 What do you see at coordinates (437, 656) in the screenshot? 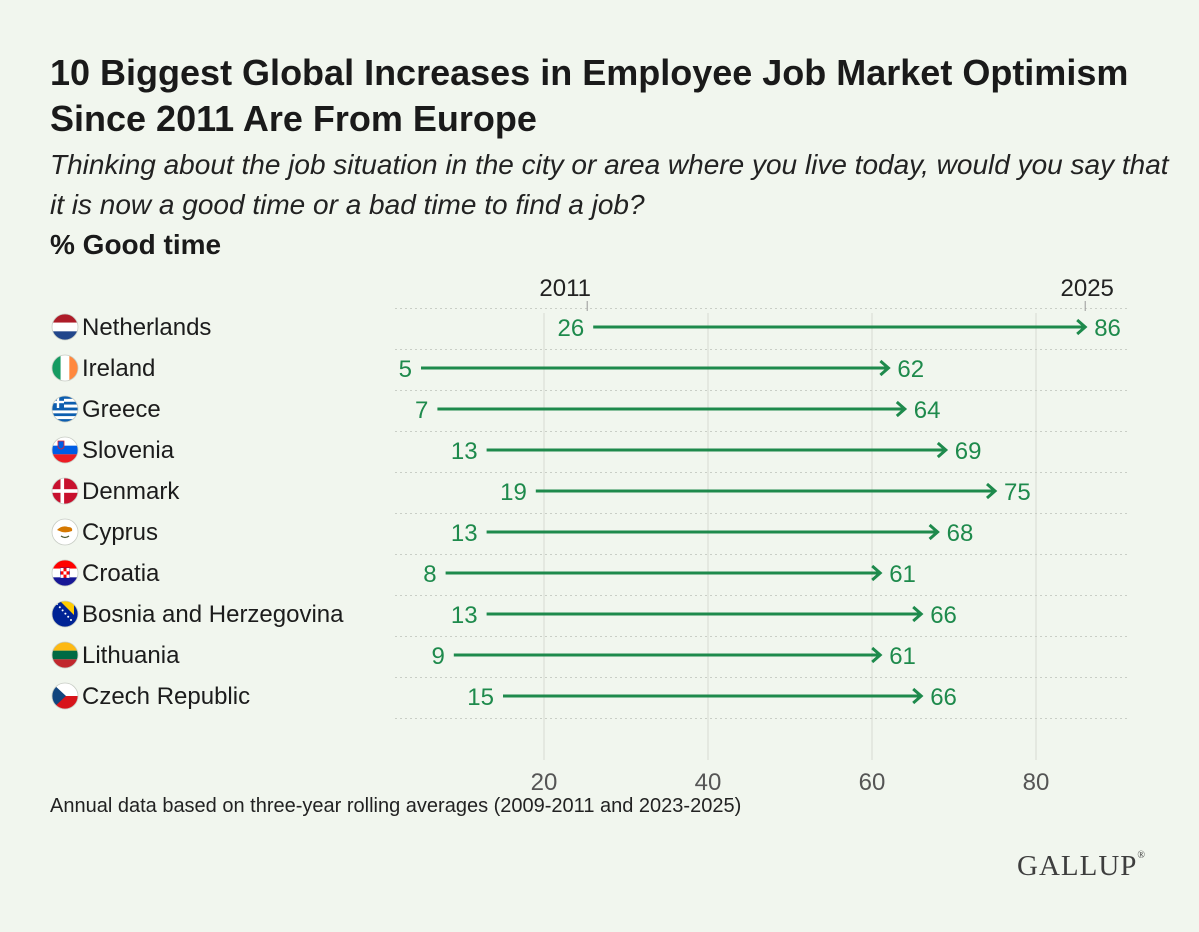
I see `start-value-label: 9` at bounding box center [437, 656].